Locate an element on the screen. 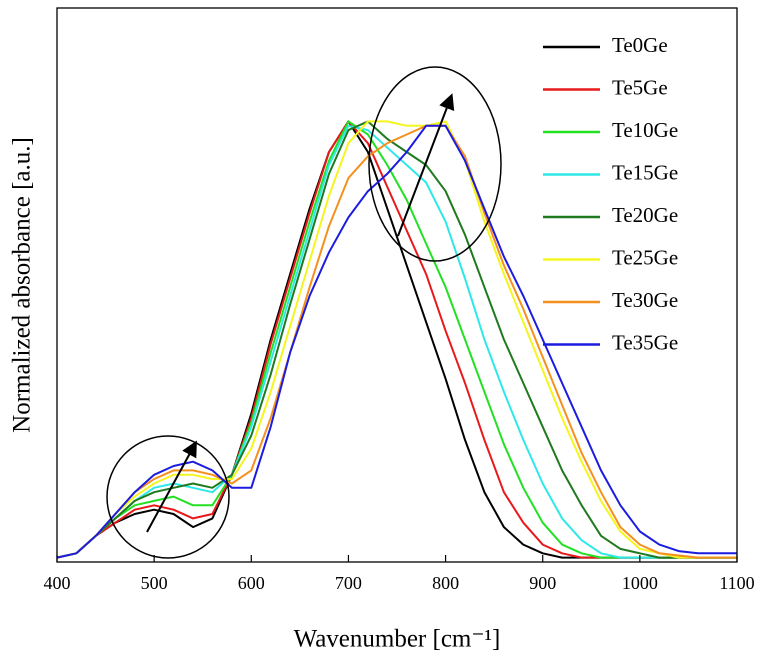 The image size is (760, 659). legend-label: Te15Ge is located at coordinates (645, 172).